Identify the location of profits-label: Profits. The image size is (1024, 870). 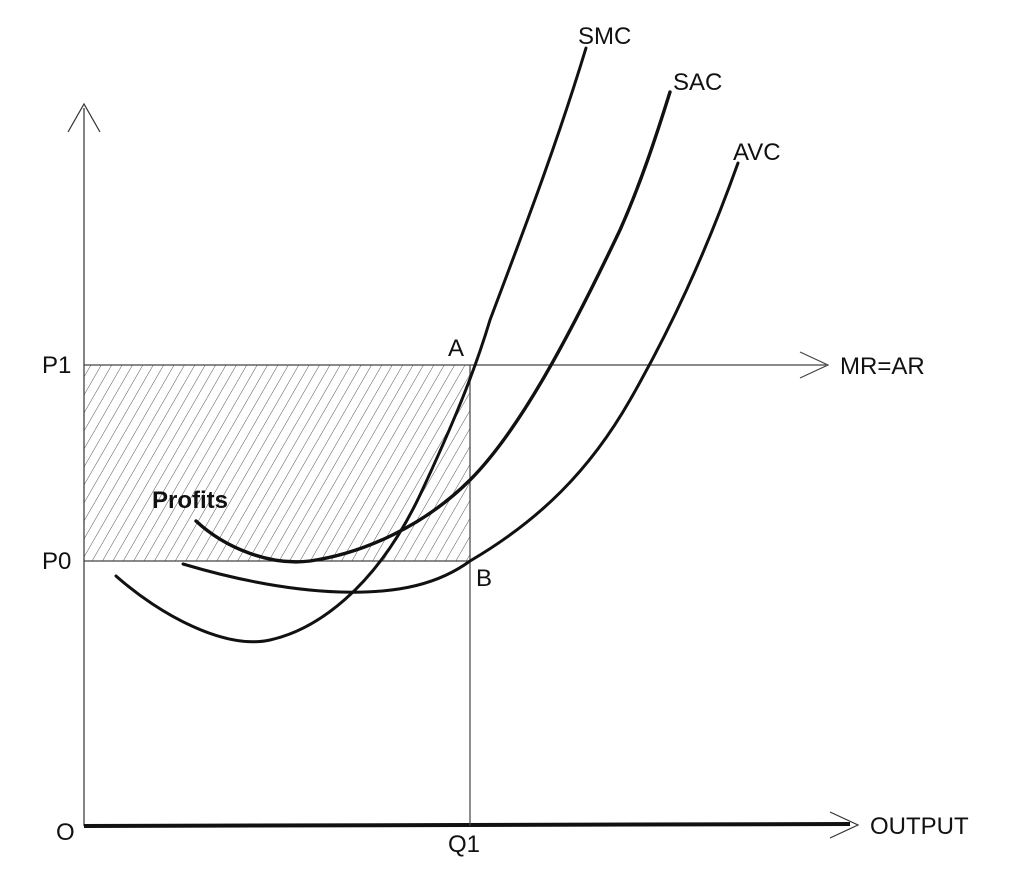
(190, 500).